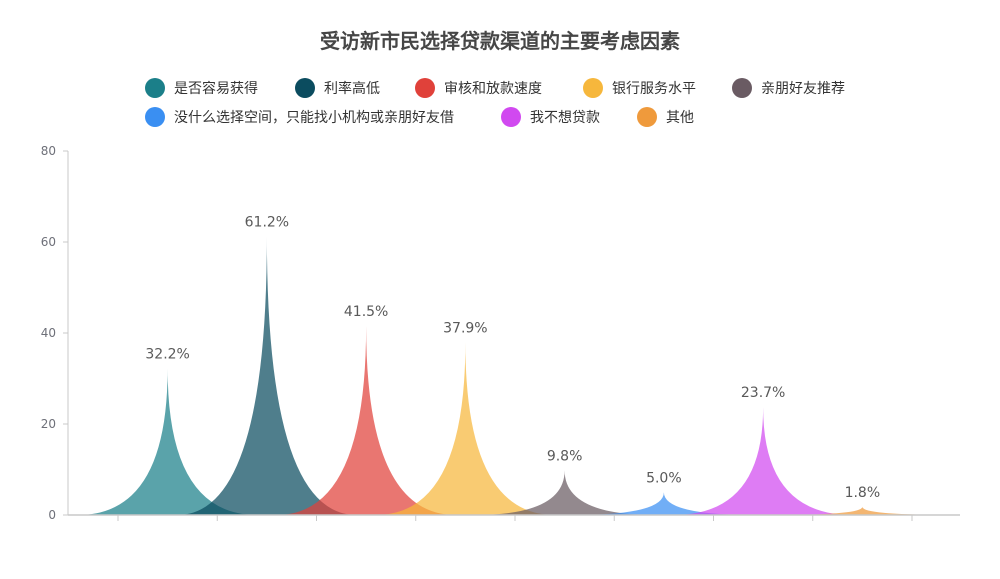 This screenshot has width=1000, height=579. What do you see at coordinates (863, 493) in the screenshot?
I see `data-label: 1.8%` at bounding box center [863, 493].